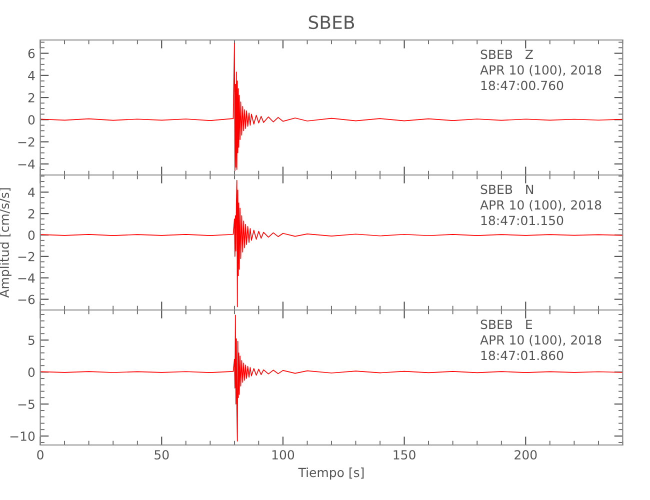 The image size is (650, 500). What do you see at coordinates (405, 455) in the screenshot?
I see `x-tick-label: 150` at bounding box center [405, 455].